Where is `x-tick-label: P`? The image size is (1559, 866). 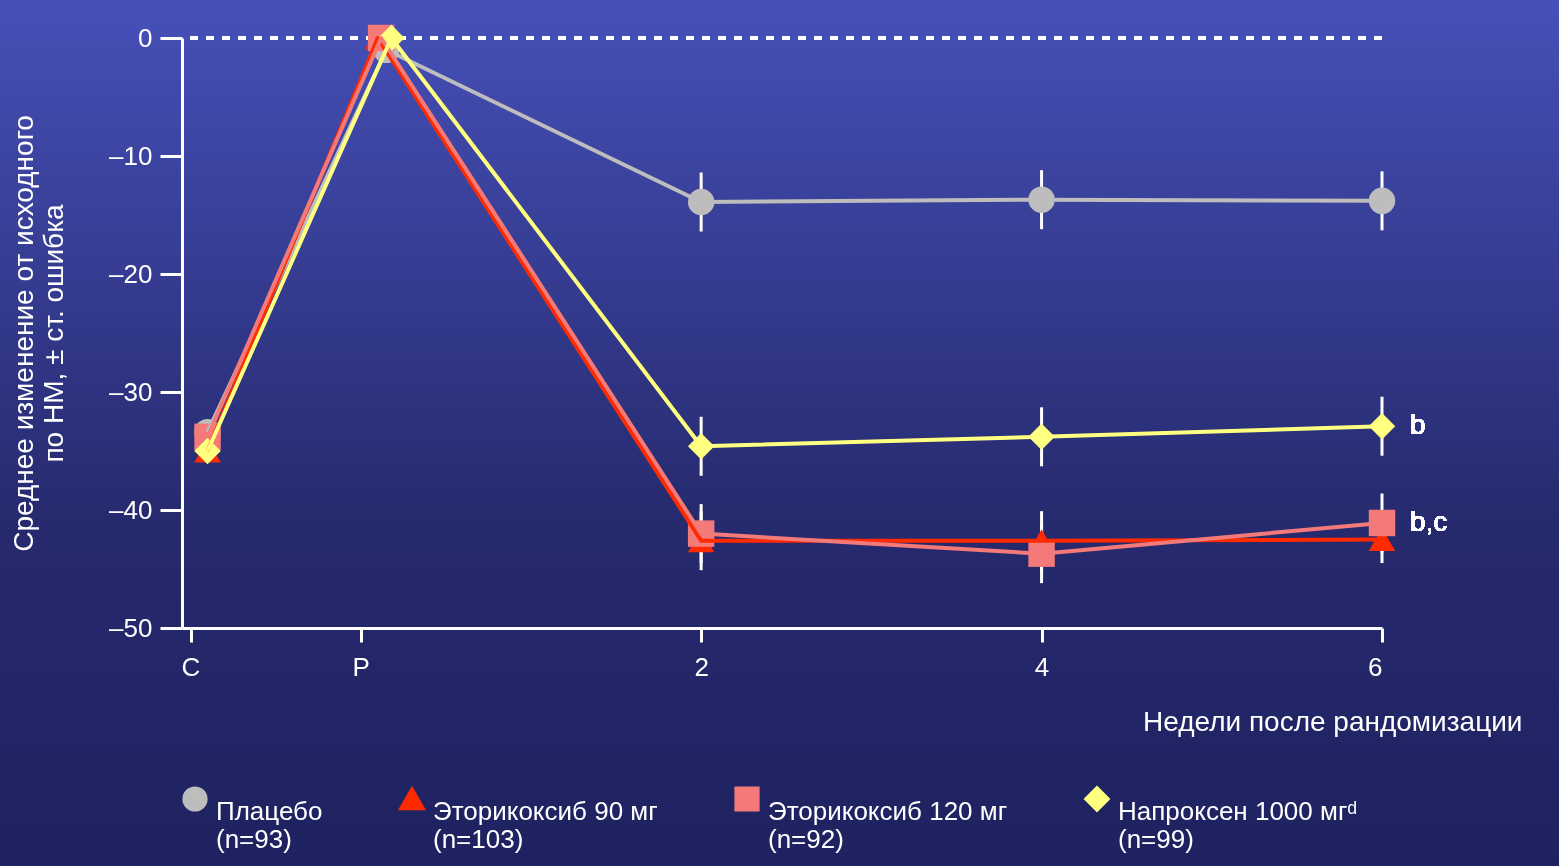 x-tick-label: P is located at coordinates (361, 666).